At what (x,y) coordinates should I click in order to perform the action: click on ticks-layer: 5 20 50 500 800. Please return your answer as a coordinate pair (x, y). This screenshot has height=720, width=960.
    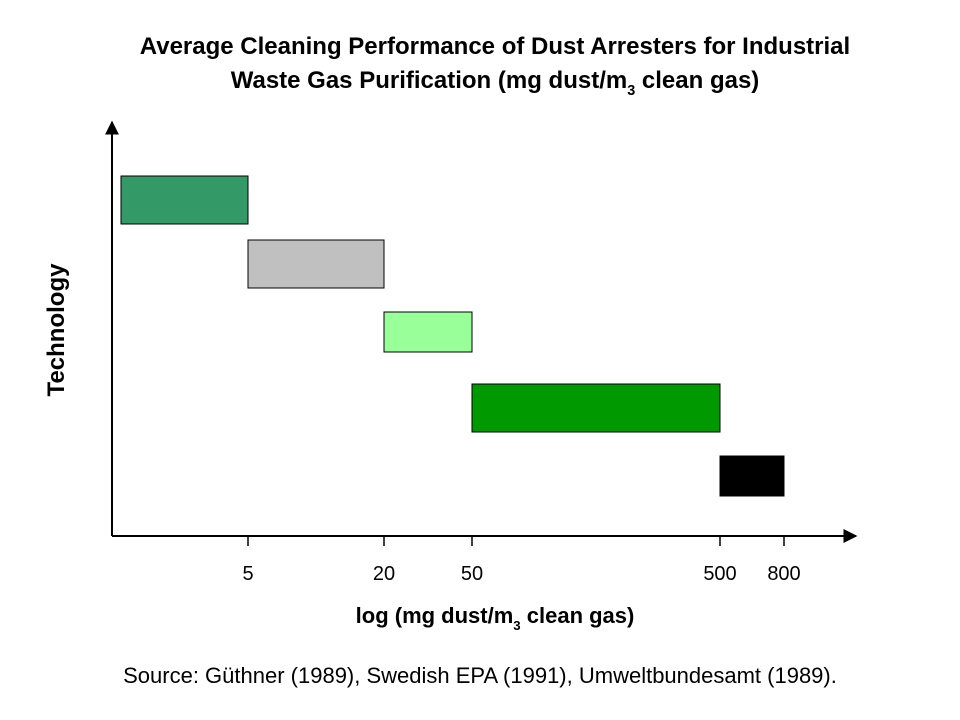
    Looking at the image, I should click on (521, 560).